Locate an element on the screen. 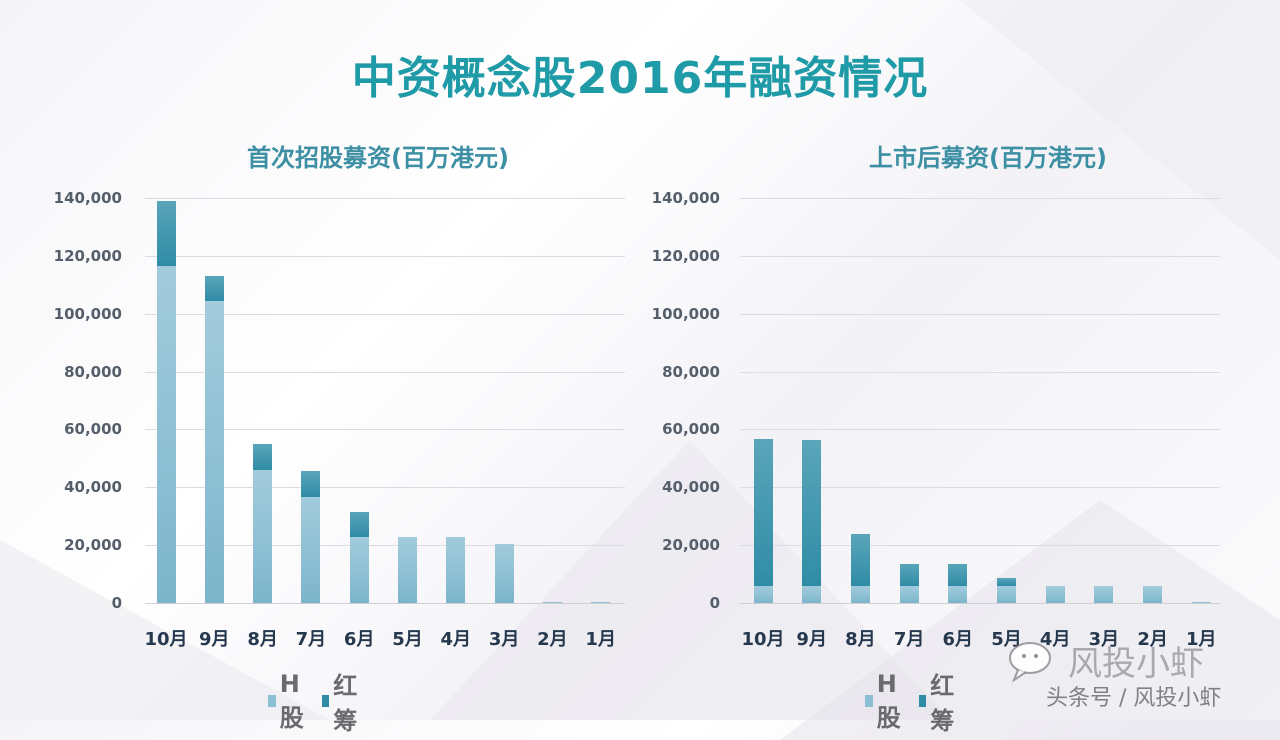  x-axis-tick-label: 1月 is located at coordinates (600, 639).